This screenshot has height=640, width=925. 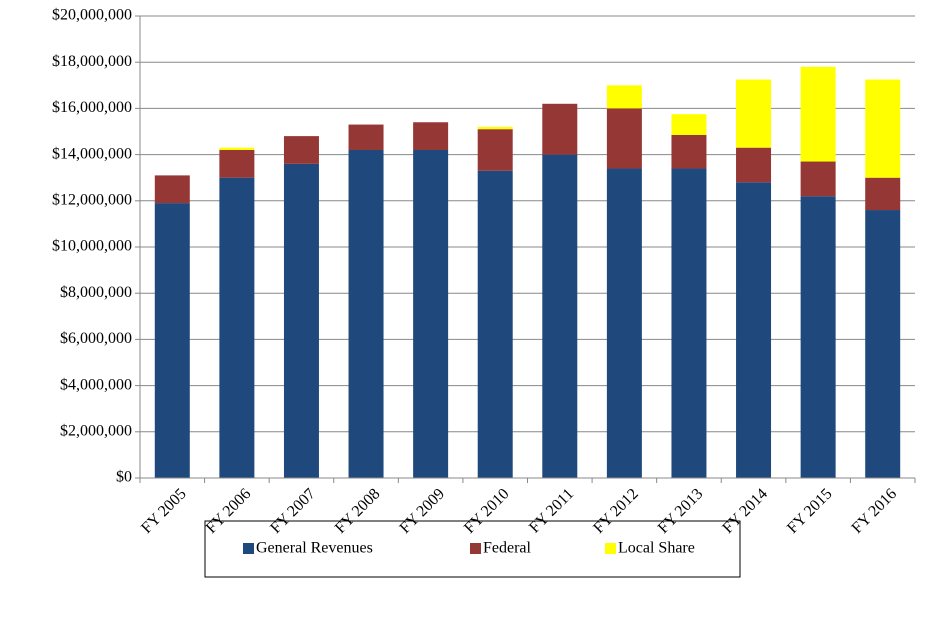 I want to click on x-tick-label: FY 2011, so click(x=551, y=510).